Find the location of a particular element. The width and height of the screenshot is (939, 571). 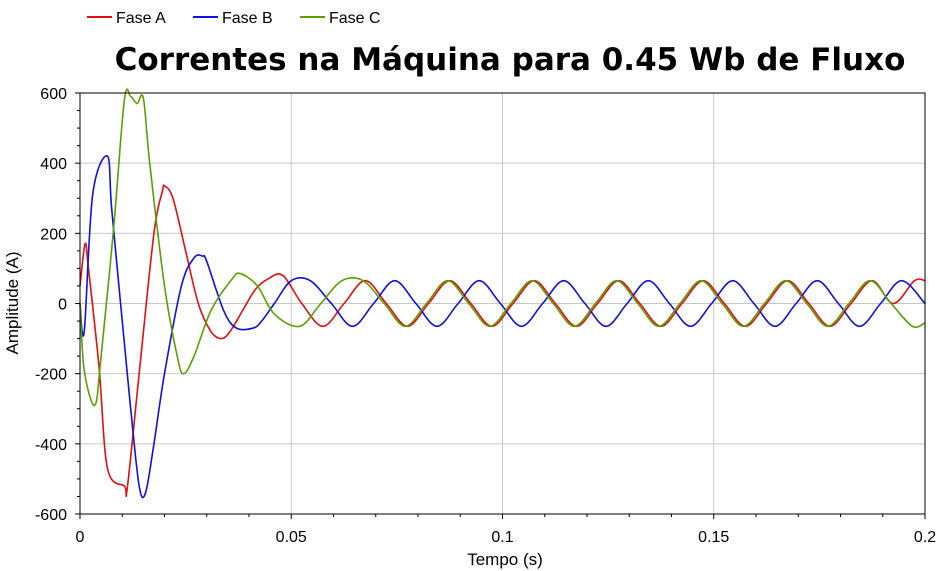

legend-item: Fase B is located at coordinates (233, 18).